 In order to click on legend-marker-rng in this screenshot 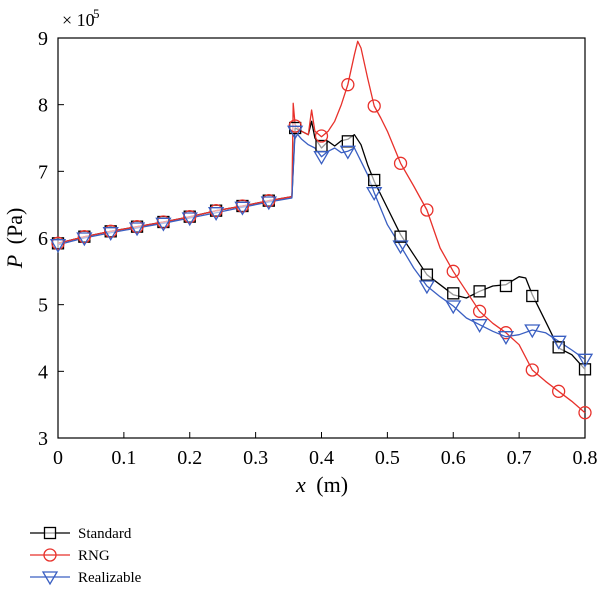, I will do `click(50, 555)`.